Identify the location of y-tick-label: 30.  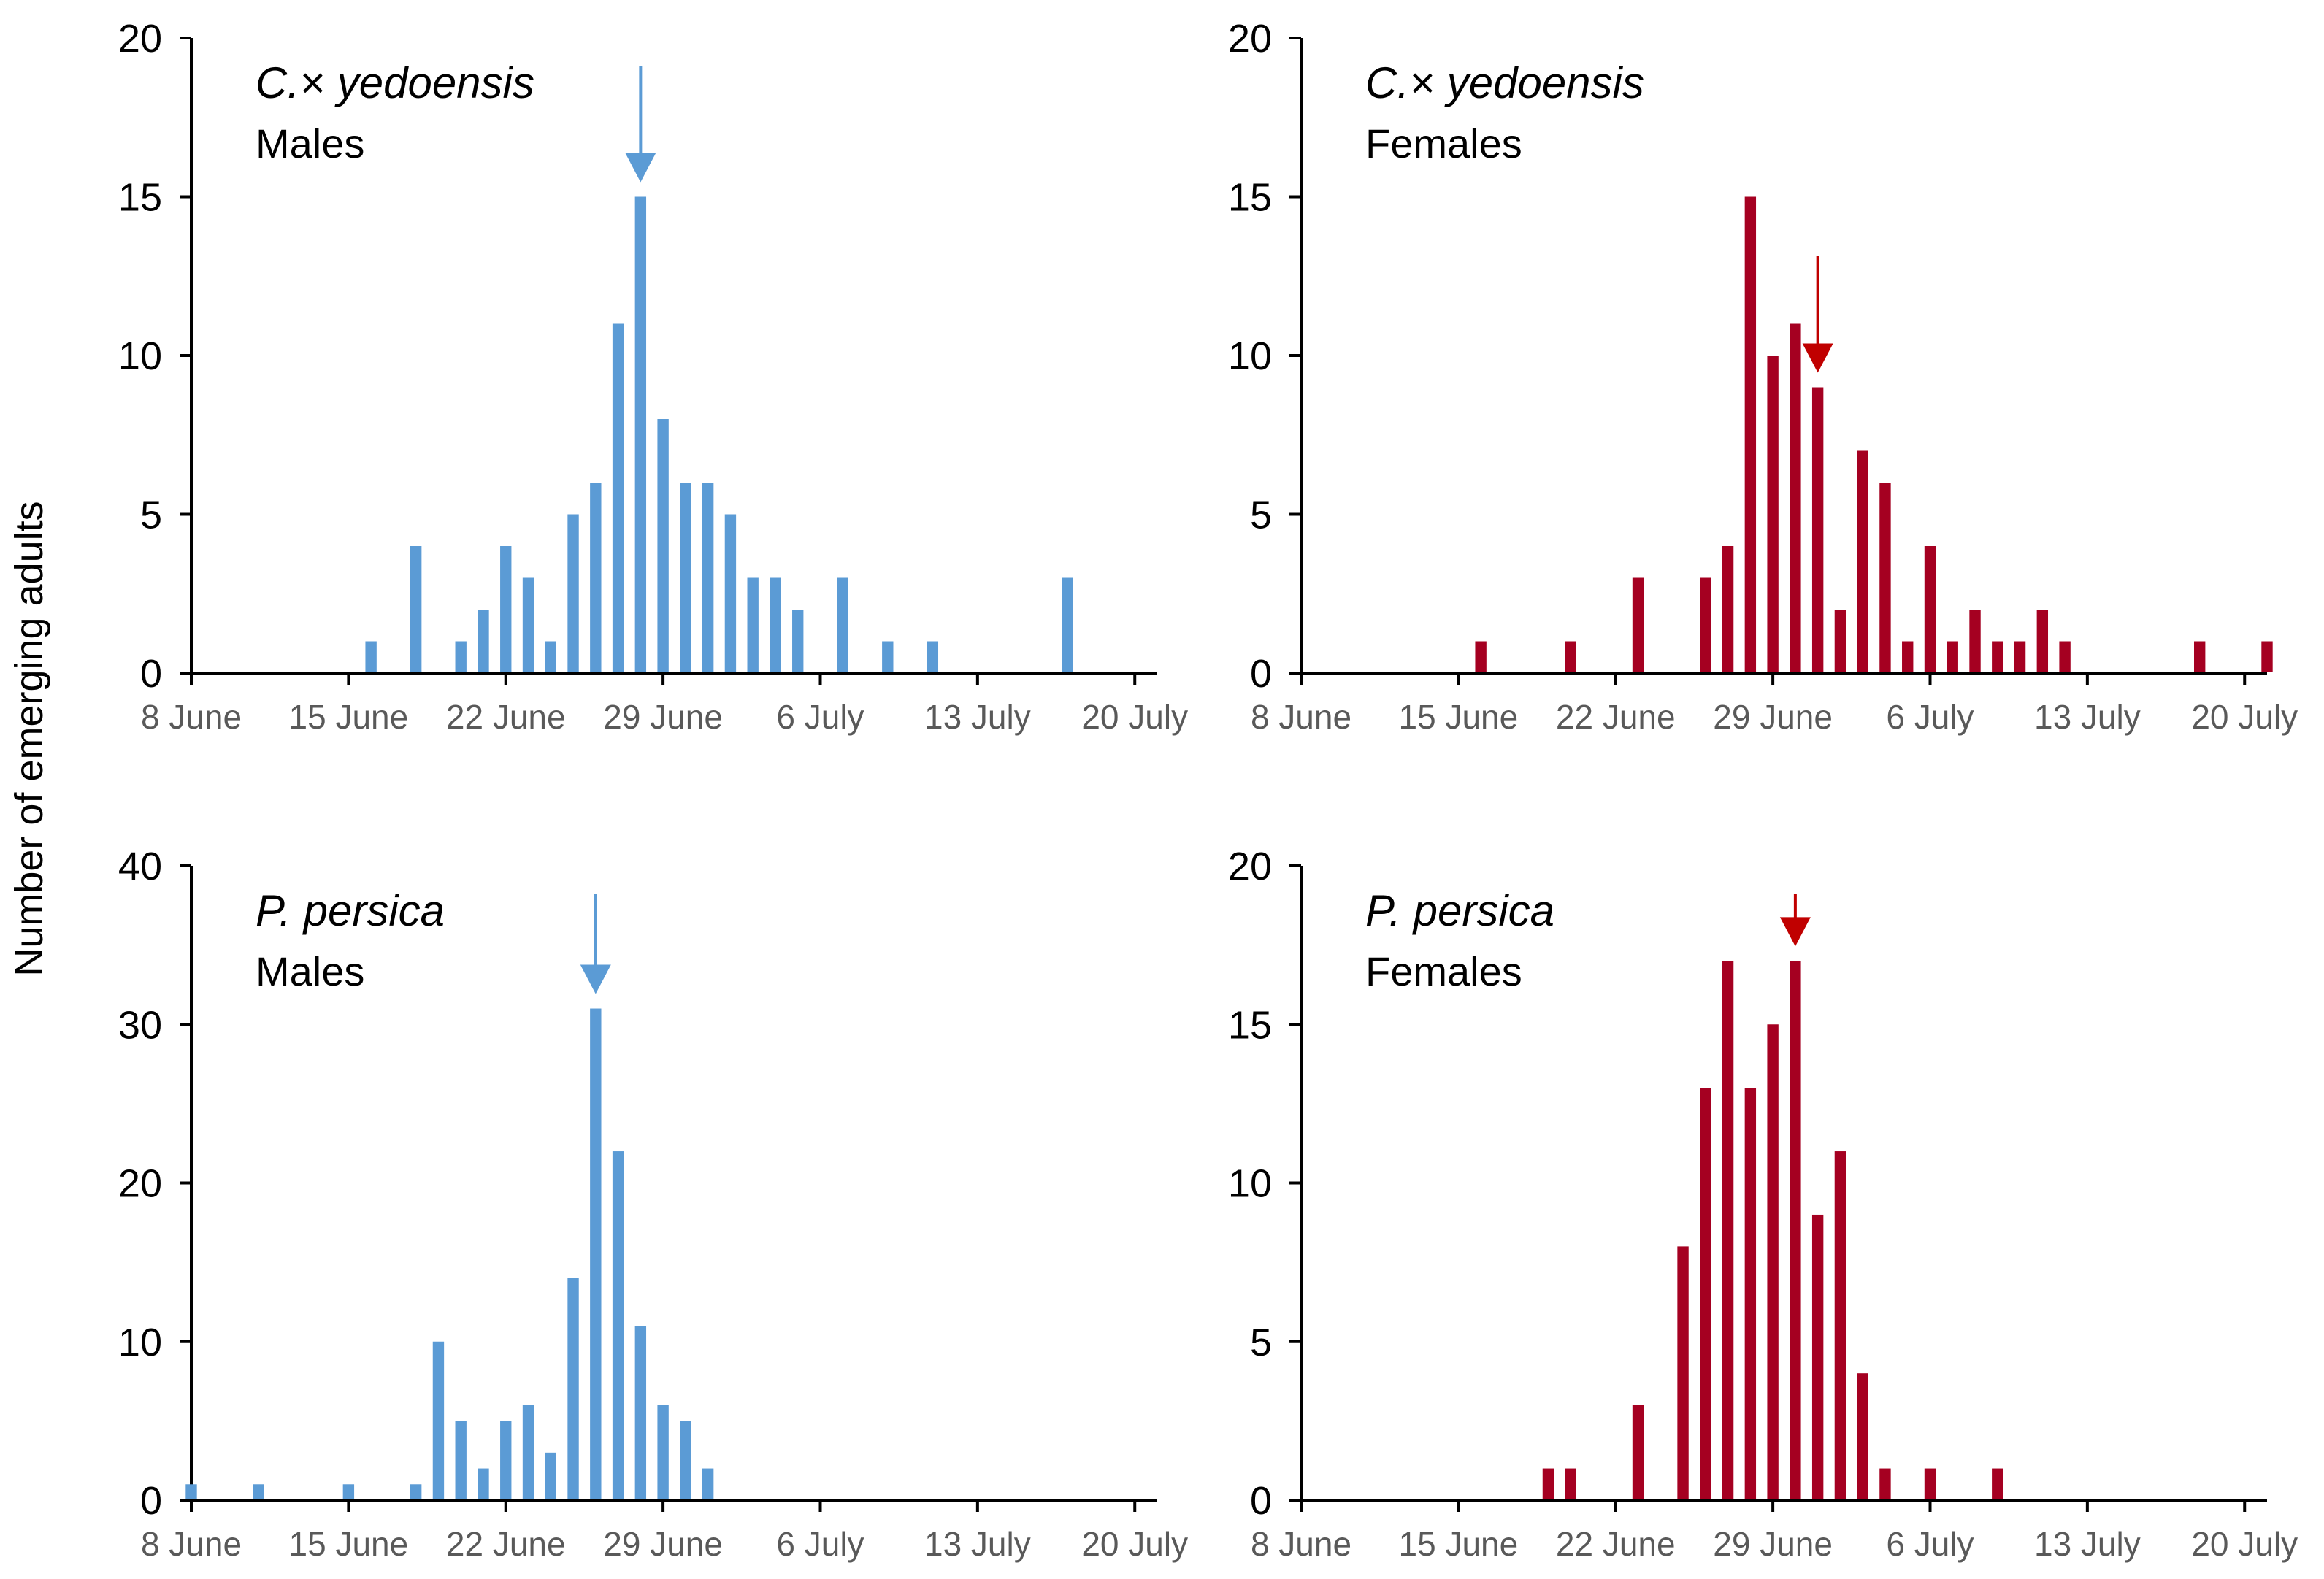
(140, 1025).